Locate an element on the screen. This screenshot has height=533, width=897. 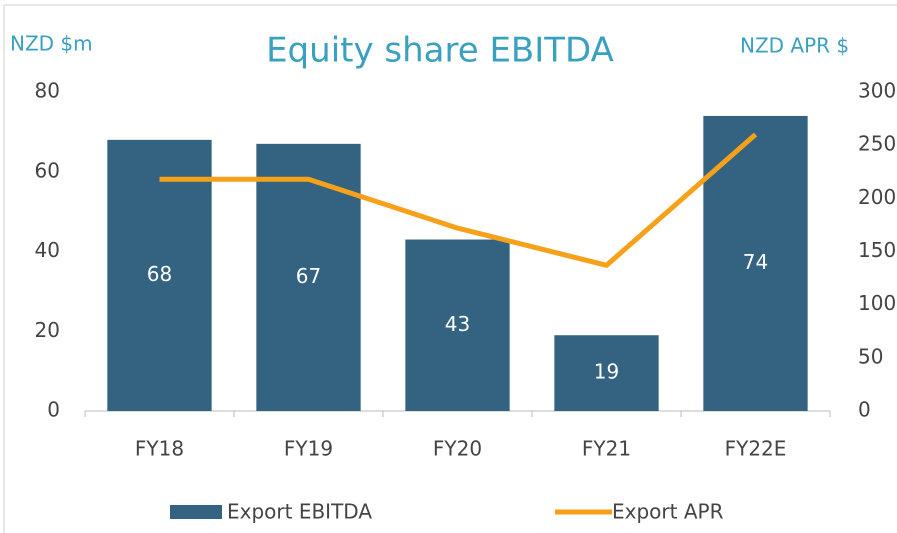
data-label: 67 is located at coordinates (308, 276).